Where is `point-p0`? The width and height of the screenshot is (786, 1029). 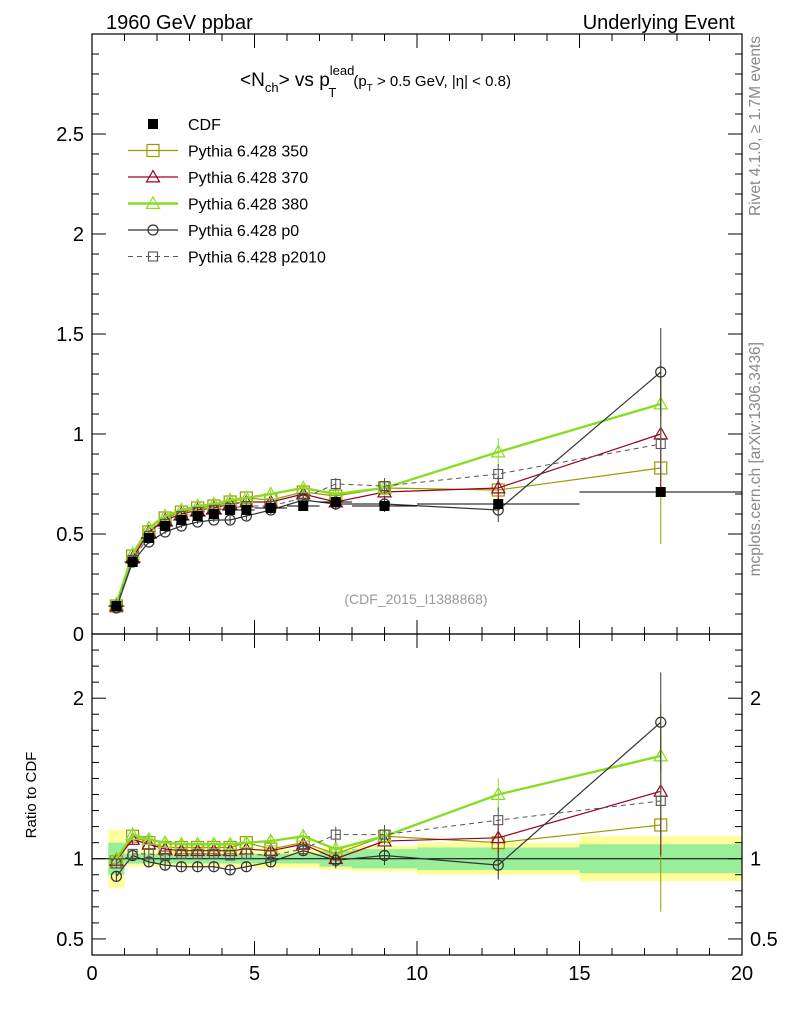 point-p0 is located at coordinates (661, 372).